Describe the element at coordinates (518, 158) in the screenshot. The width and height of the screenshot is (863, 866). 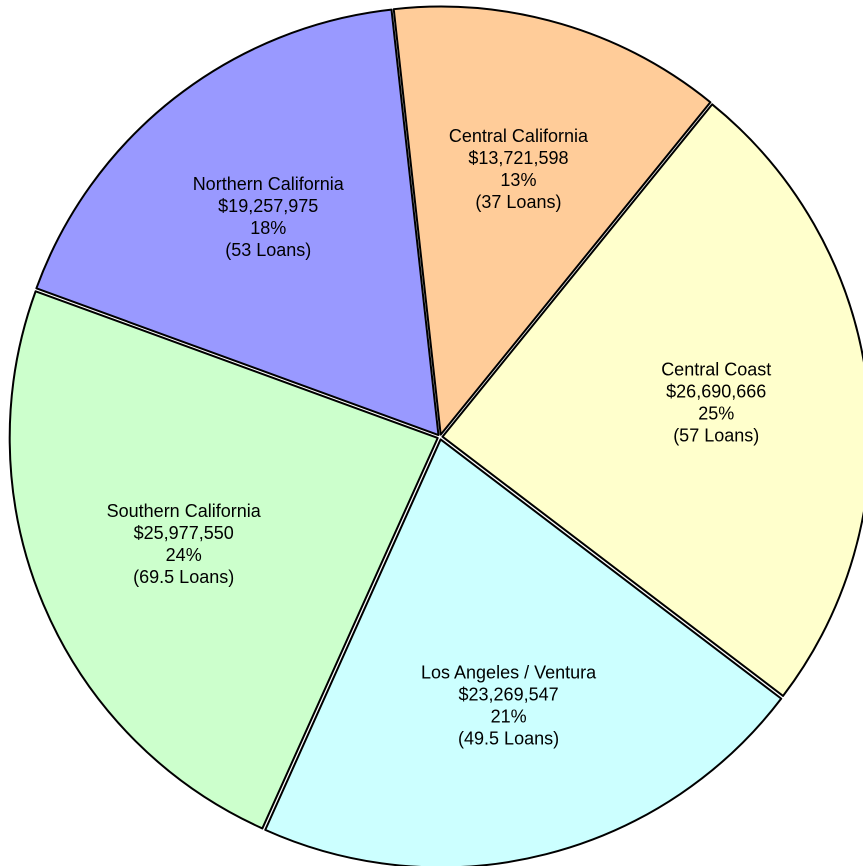
I see `value-label: $13,721,598` at that location.